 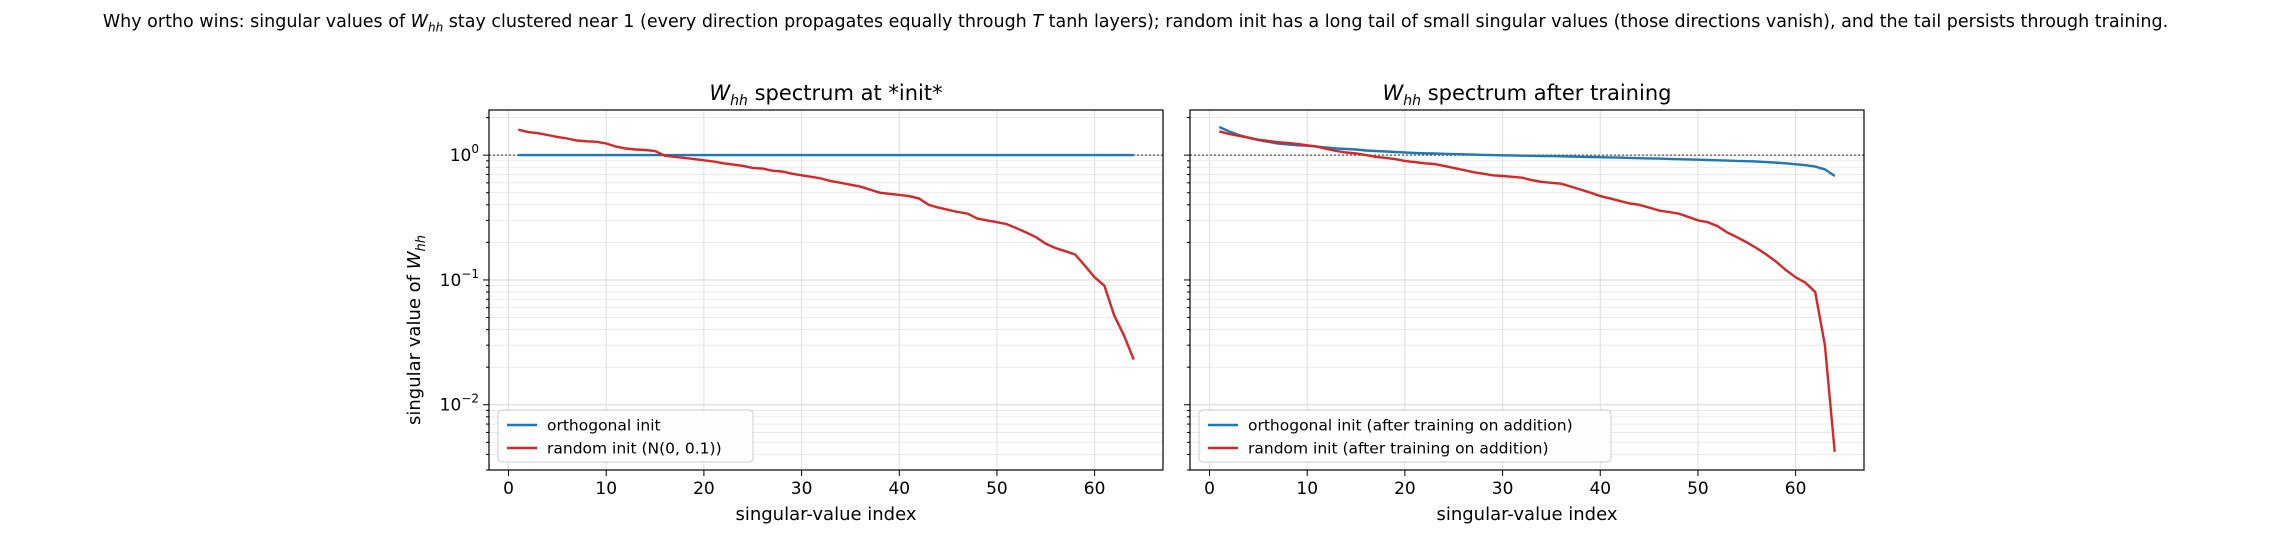 I want to click on legend-label: orthogonal init, so click(x=604, y=426).